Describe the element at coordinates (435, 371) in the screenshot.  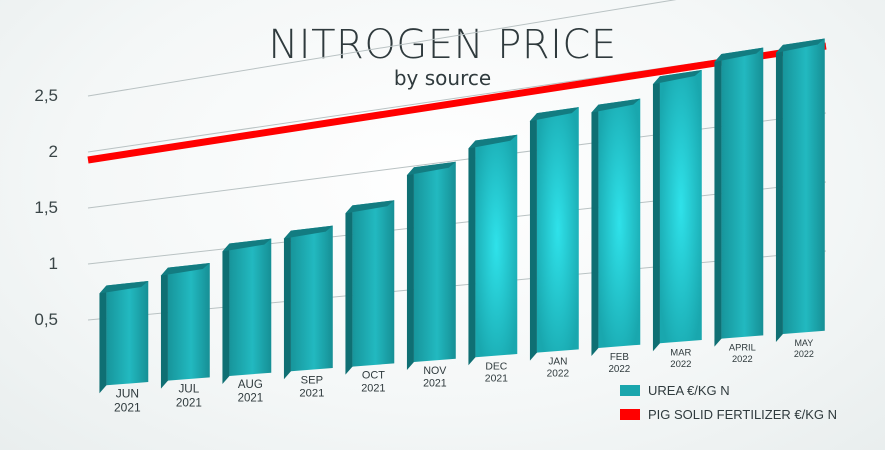
I see `x-tick-label: NOV` at that location.